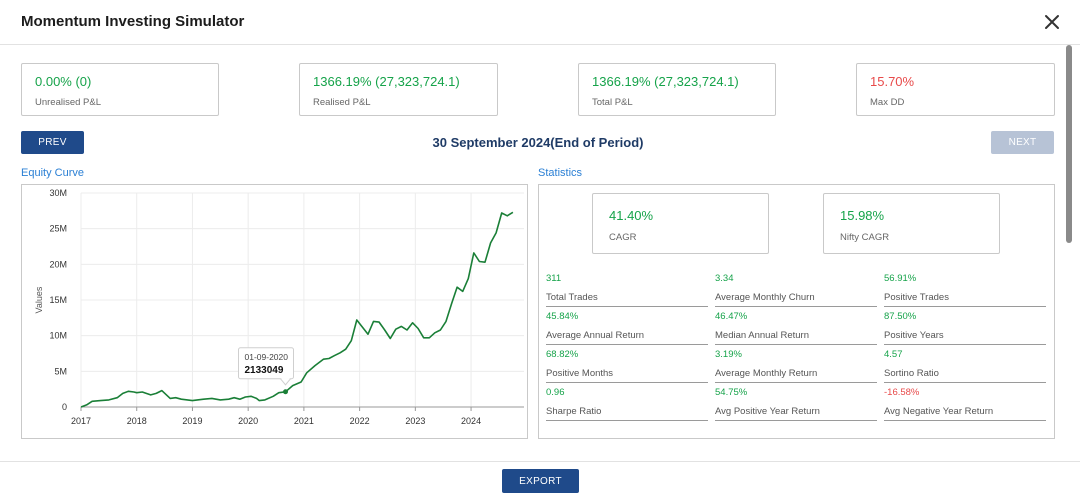  What do you see at coordinates (137, 421) in the screenshot?
I see `x-tick-label: 2018` at bounding box center [137, 421].